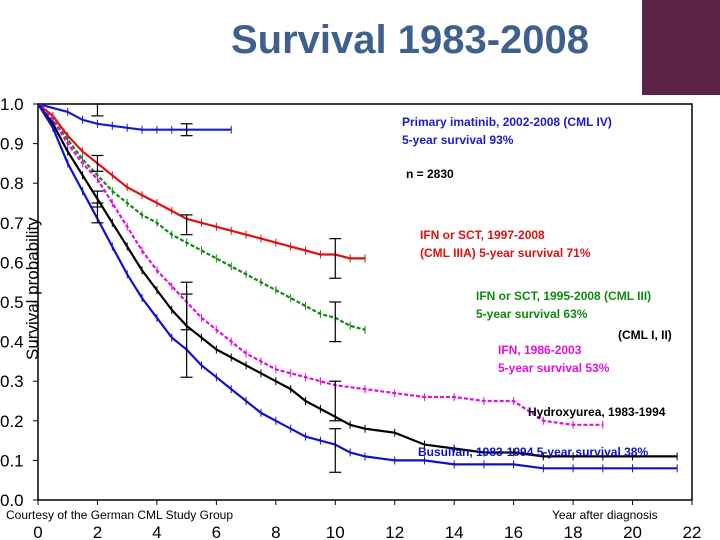  What do you see at coordinates (573, 531) in the screenshot?
I see `x-tick-label: 18` at bounding box center [573, 531].